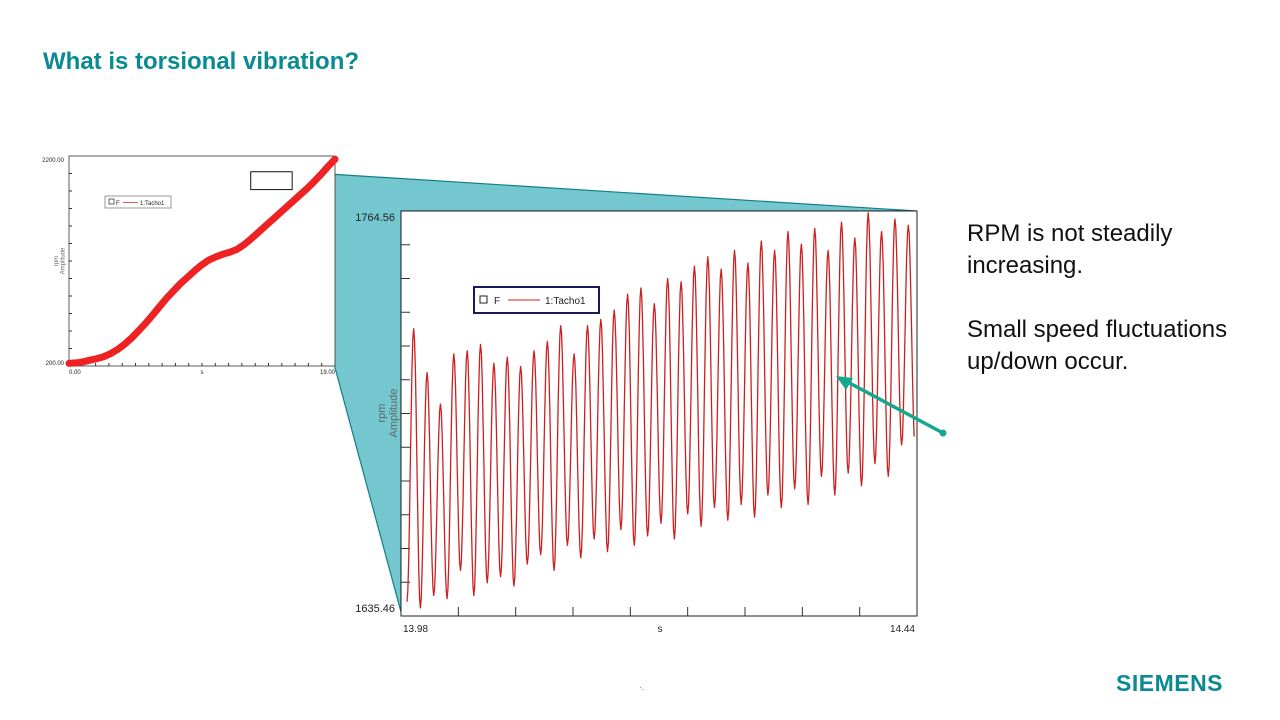 Image resolution: width=1280 pixels, height=720 pixels. Describe the element at coordinates (375, 609) in the screenshot. I see `y-tick-label-min: 1635.46` at that location.